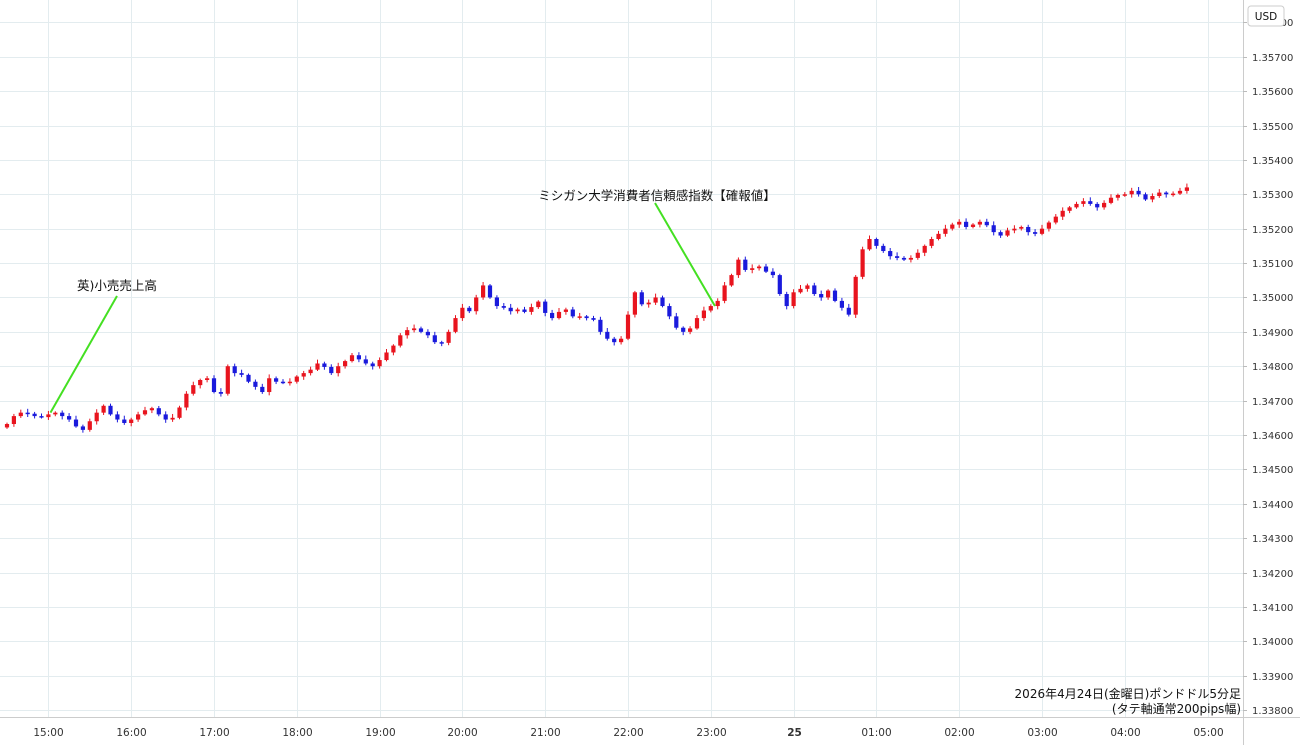 The width and height of the screenshot is (1300, 745). I want to click on y-tick-label: 1.35100, so click(1272, 264).